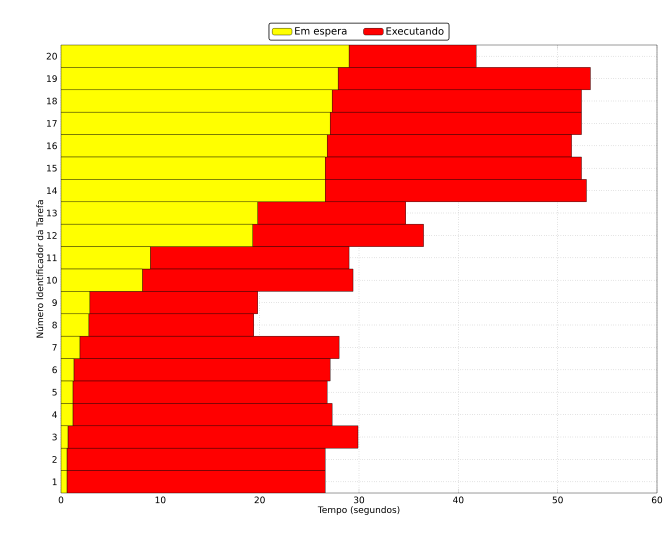  What do you see at coordinates (359, 510) in the screenshot?
I see `x-axis-title: Tempo (segundos)` at bounding box center [359, 510].